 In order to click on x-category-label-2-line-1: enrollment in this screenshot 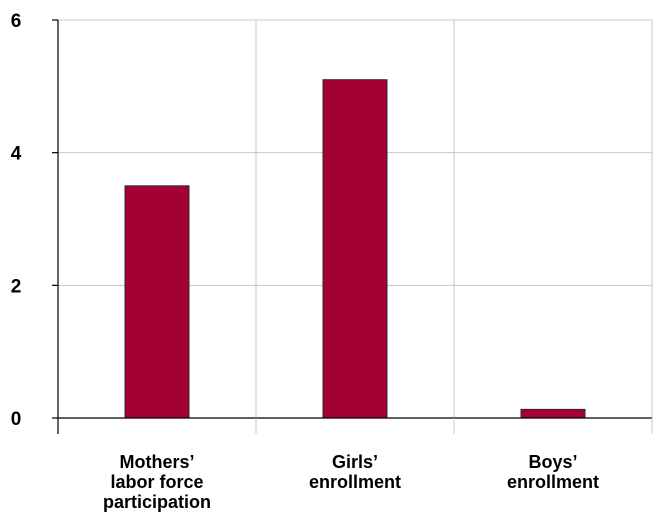, I will do `click(553, 482)`.